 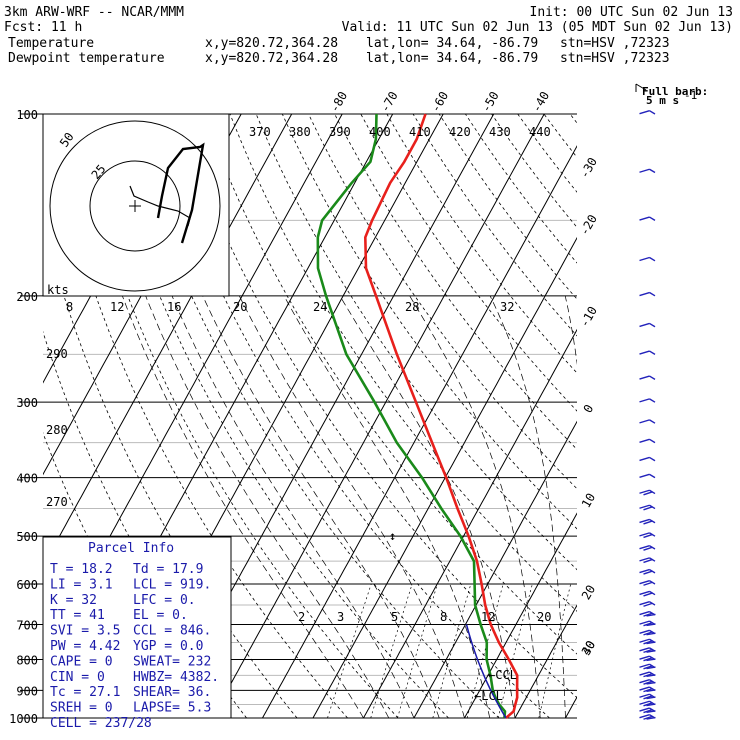 I want to click on mixing-ratio-label: 5, so click(x=394, y=617).